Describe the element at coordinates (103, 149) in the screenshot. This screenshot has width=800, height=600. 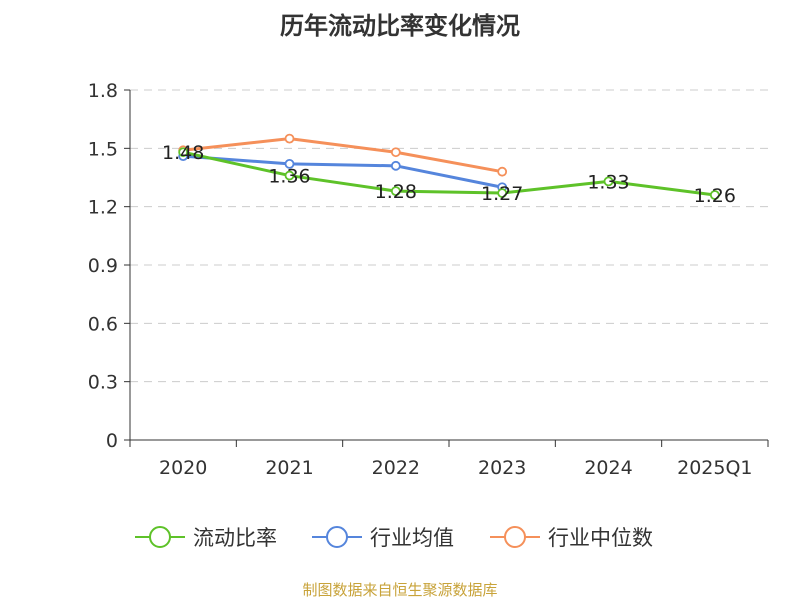
I see `y-tick-label: 1.5` at that location.